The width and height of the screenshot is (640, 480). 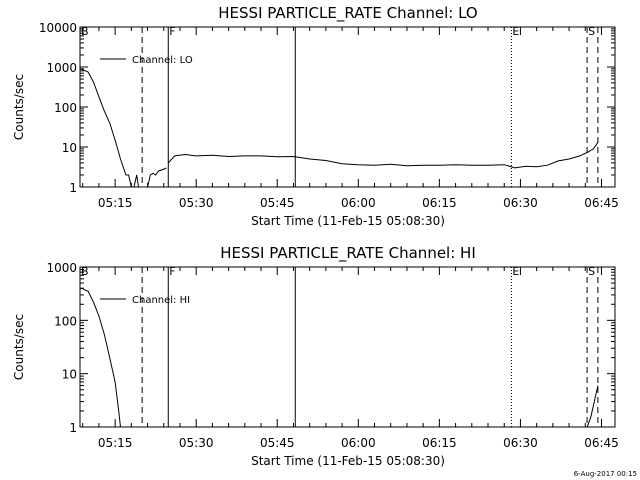 What do you see at coordinates (348, 221) in the screenshot?
I see `x-axis-label-lo: Start Time (11-Feb-15 05:08:30)` at bounding box center [348, 221].